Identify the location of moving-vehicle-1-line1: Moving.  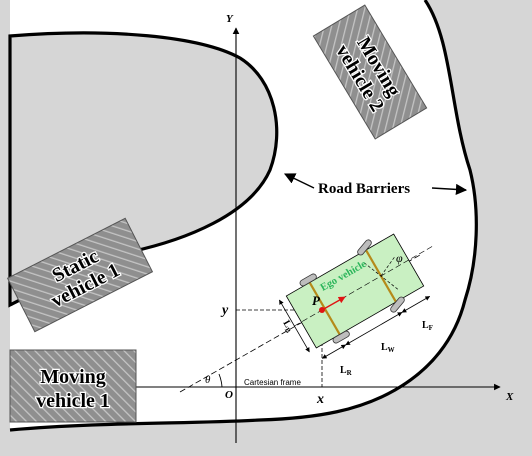
(73, 377).